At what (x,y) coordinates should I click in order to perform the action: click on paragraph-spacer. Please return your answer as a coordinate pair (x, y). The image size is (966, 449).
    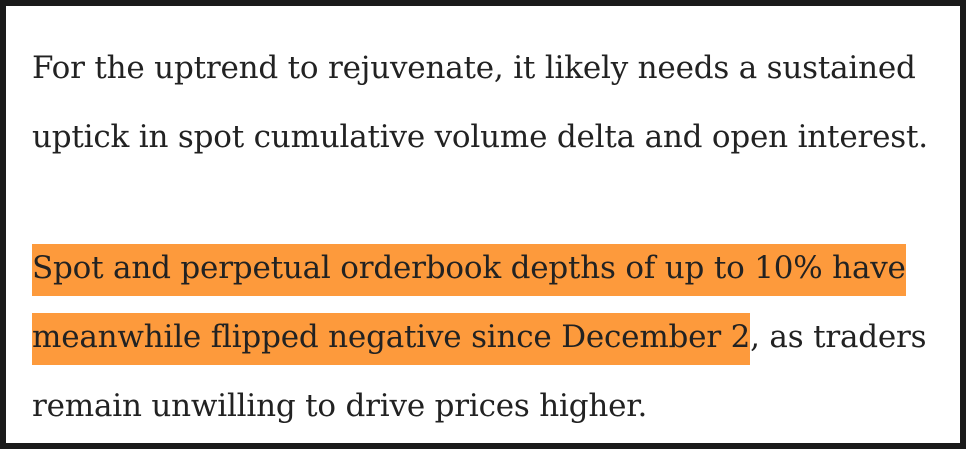
    Looking at the image, I should click on (497, 203).